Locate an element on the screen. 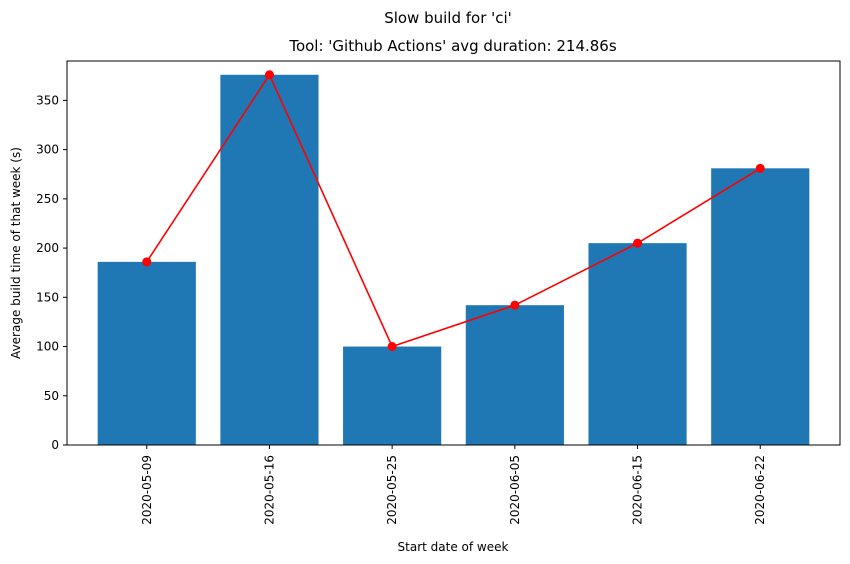  x-tick-label: 2020-06-15 is located at coordinates (638, 490).